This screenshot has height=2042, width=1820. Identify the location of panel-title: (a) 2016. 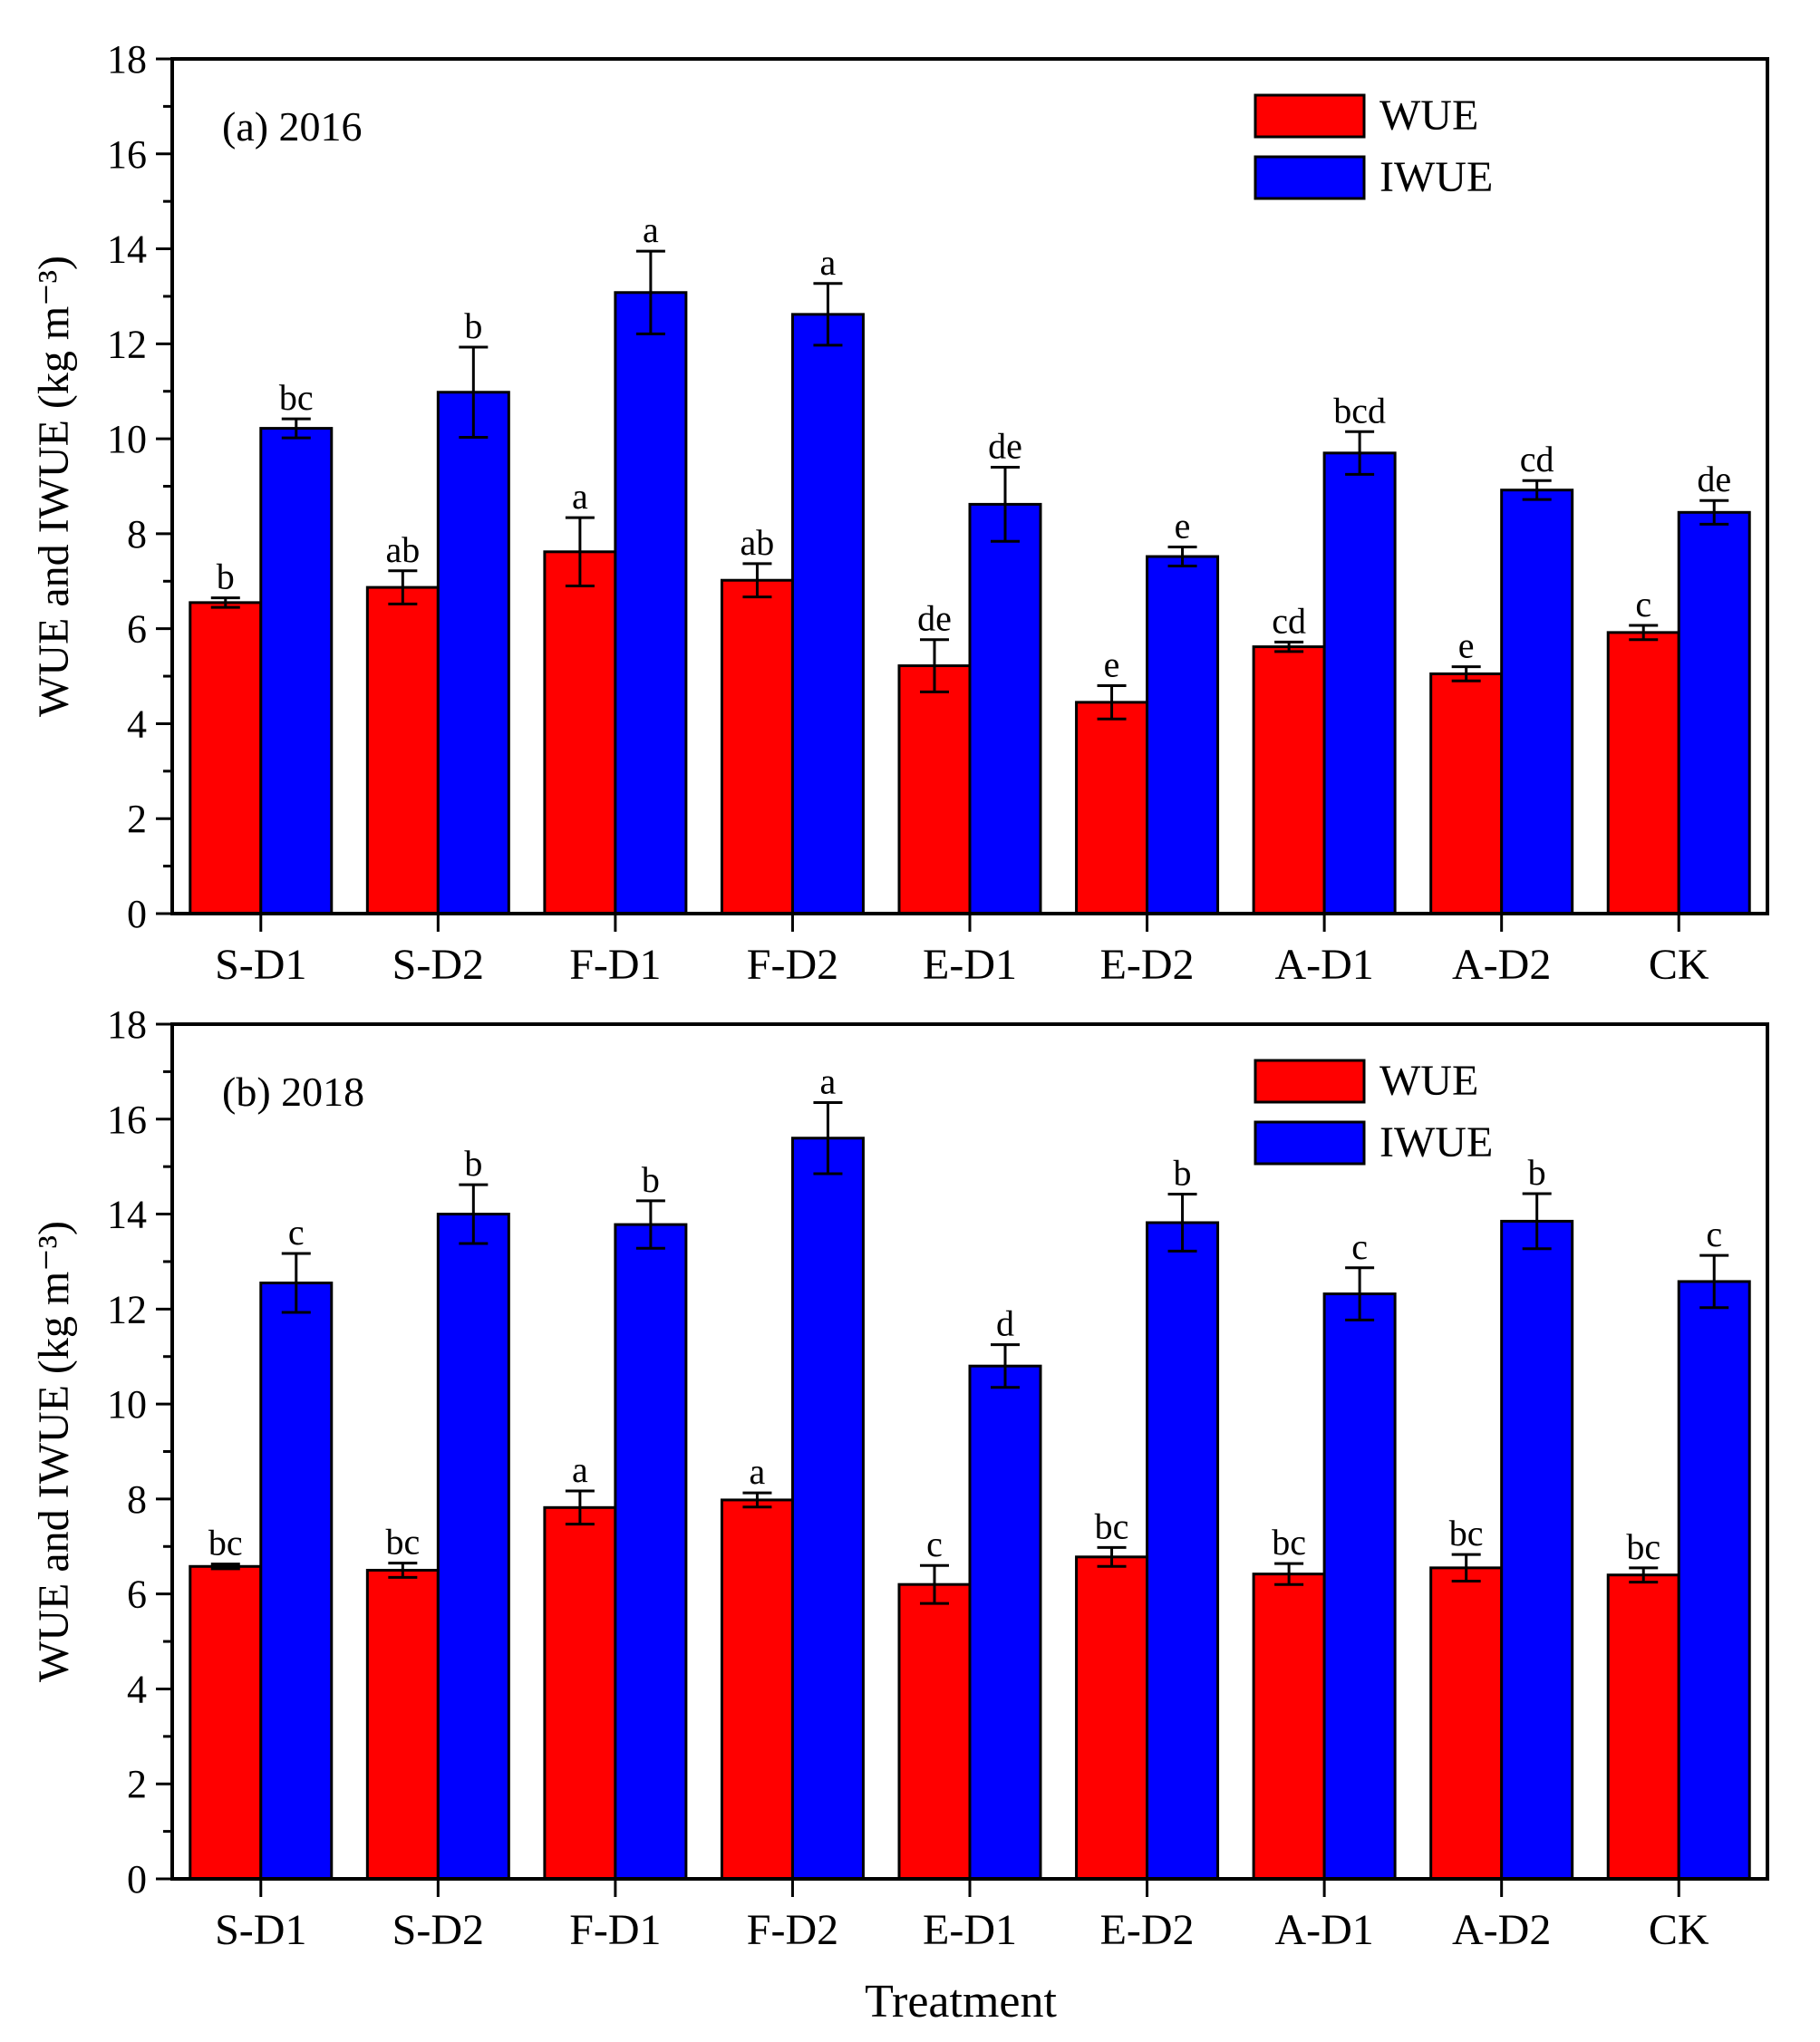
(292, 126).